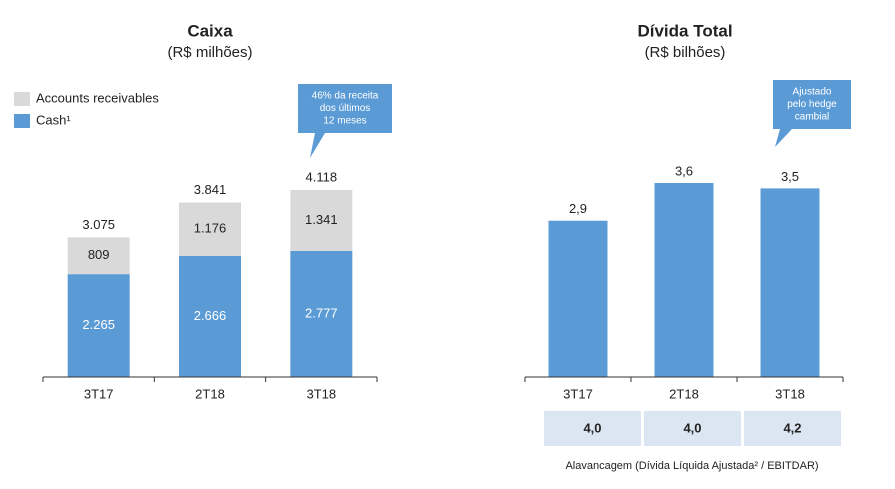 This screenshot has width=895, height=489. I want to click on value-label: 2.777, so click(321, 312).